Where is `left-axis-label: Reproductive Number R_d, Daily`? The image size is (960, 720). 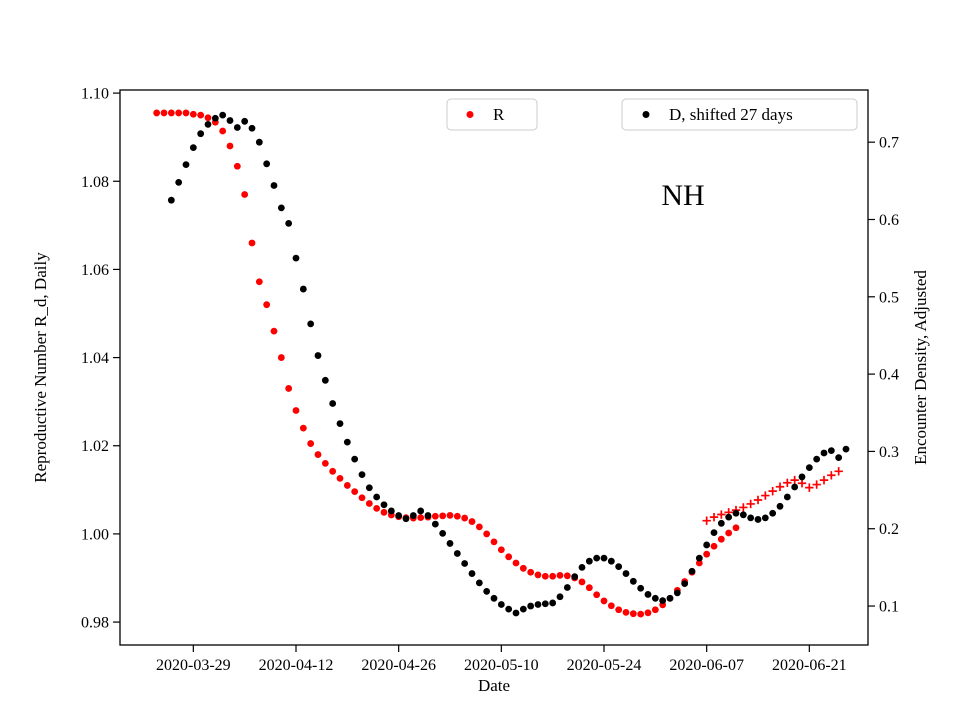
left-axis-label: Reproductive Number R_d, Daily is located at coordinates (40, 367).